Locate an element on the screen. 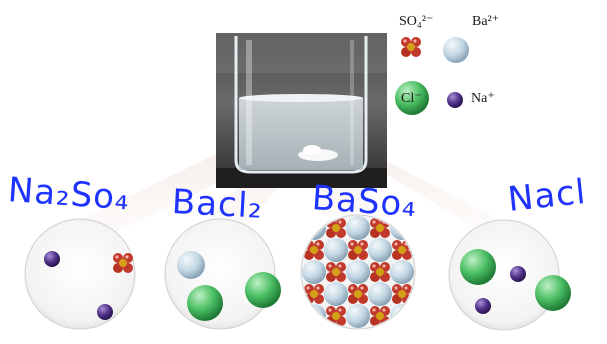 The height and width of the screenshot is (344, 607). circle-sodium-sulfate is located at coordinates (80, 274).